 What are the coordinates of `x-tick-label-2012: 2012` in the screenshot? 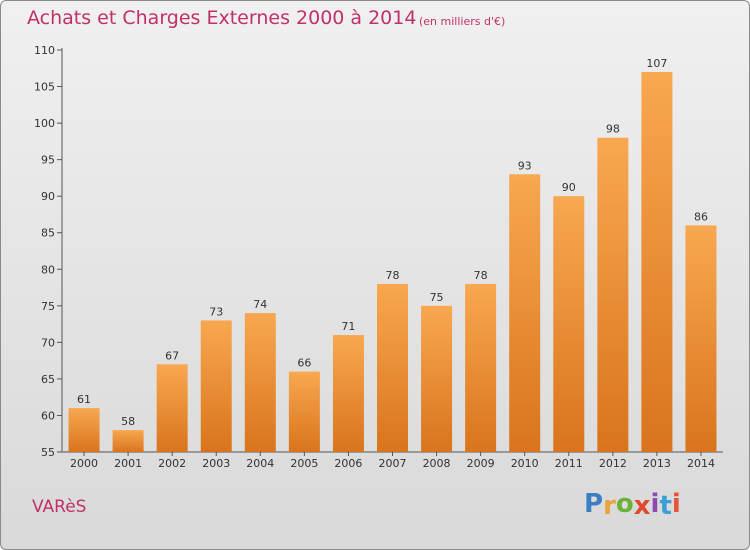 It's located at (613, 463).